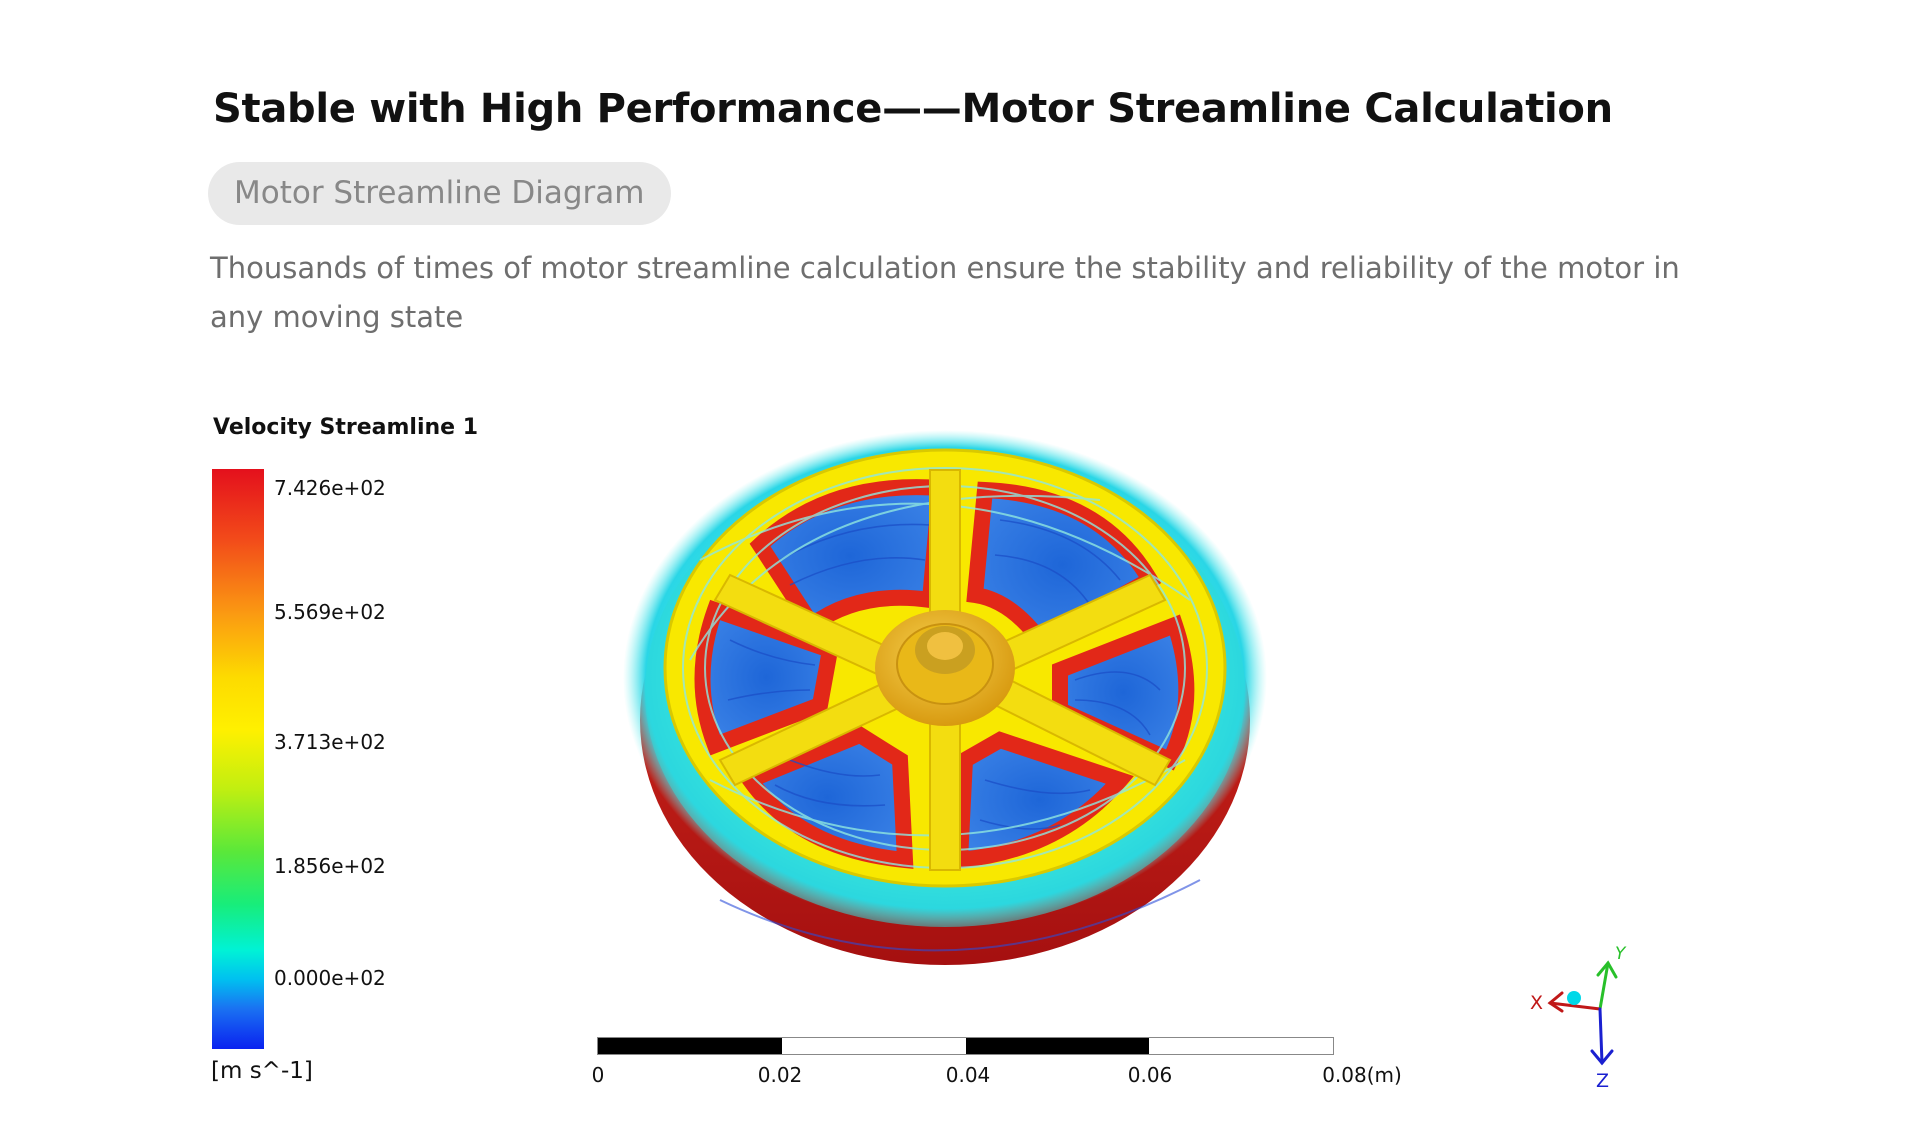  What do you see at coordinates (965, 1046) in the screenshot?
I see `scale-bar` at bounding box center [965, 1046].